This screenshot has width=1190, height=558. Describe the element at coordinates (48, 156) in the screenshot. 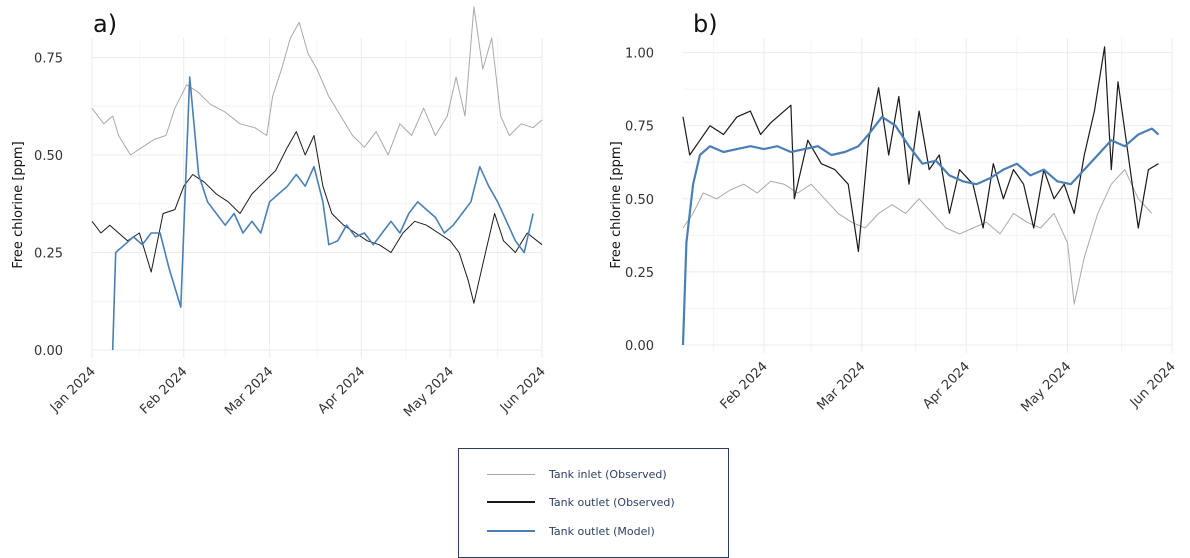

I see `panel-a-y-tick-label: 0.50` at that location.